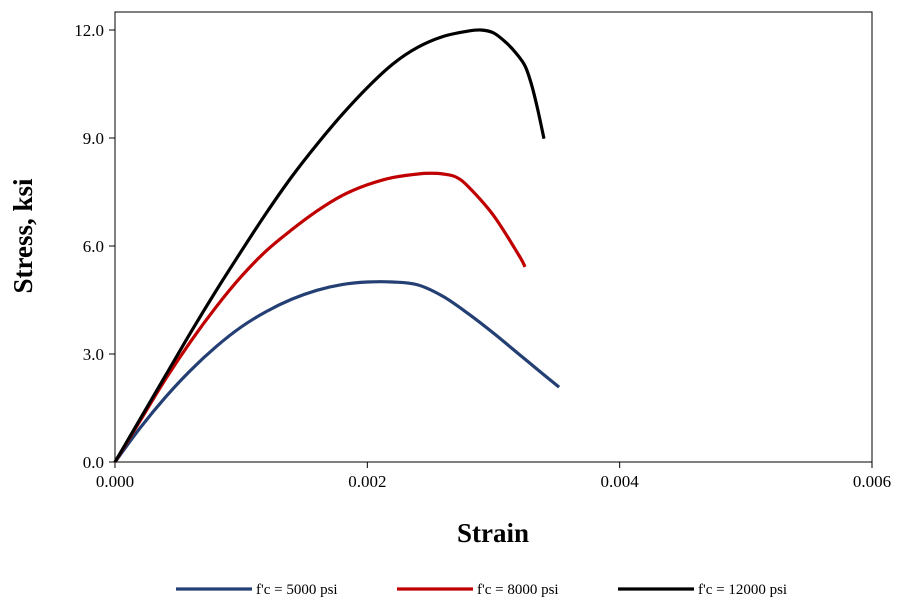  Describe the element at coordinates (89, 30) in the screenshot. I see `y-tick-label: 12.0` at that location.